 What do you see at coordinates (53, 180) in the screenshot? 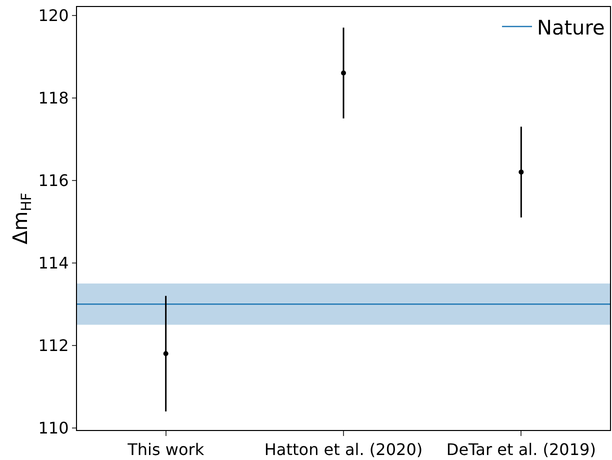
I see `y-tick-label: 116` at bounding box center [53, 180].